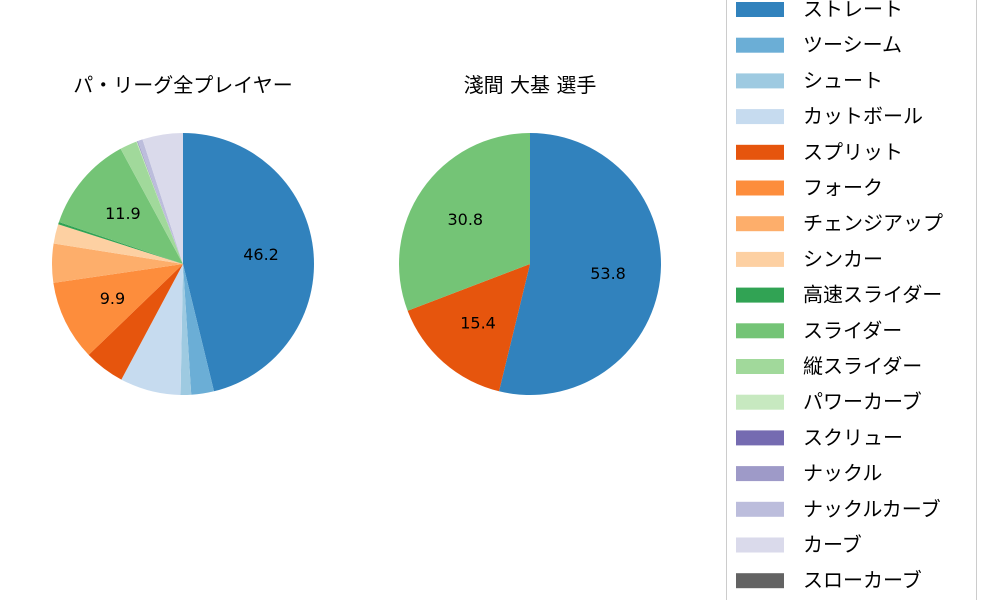 This screenshot has height=600, width=1000. What do you see at coordinates (843, 188) in the screenshot?
I see `legend-label: フォーク` at bounding box center [843, 188].